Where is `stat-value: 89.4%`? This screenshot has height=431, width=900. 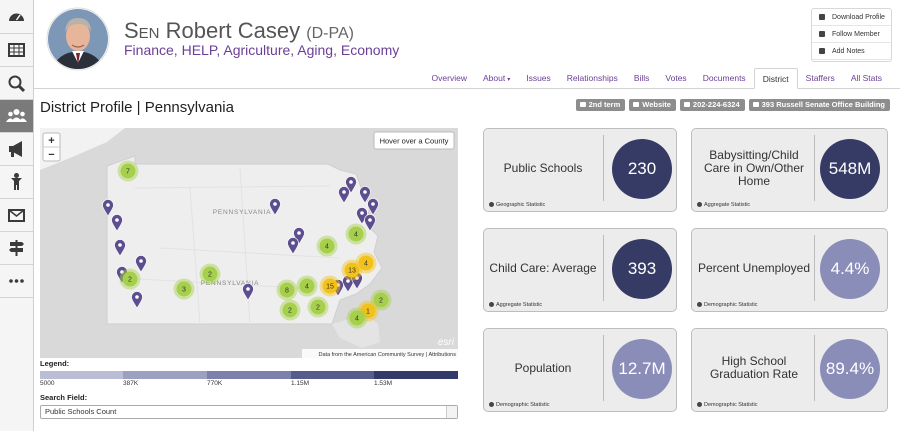
stat-value: 89.4% is located at coordinates (850, 369).